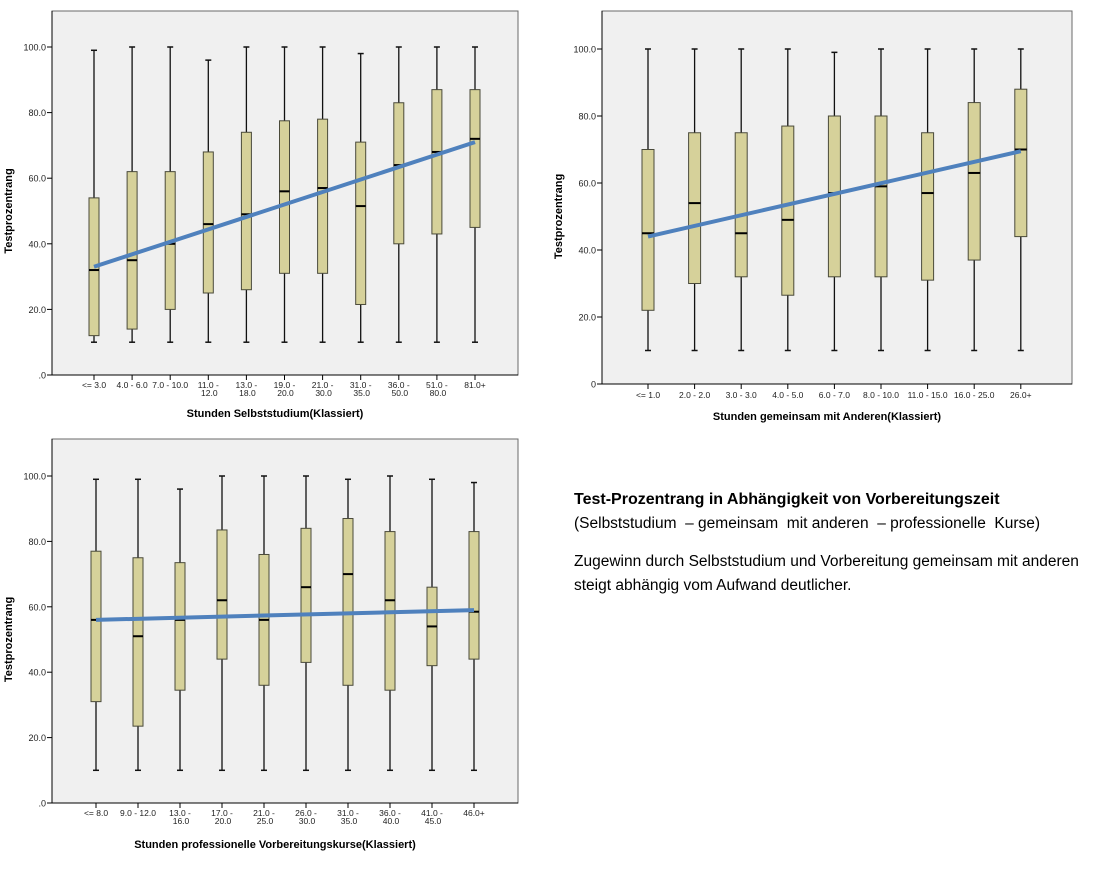 The height and width of the screenshot is (876, 1095). I want to click on x-tick-label: 12.0, so click(209, 393).